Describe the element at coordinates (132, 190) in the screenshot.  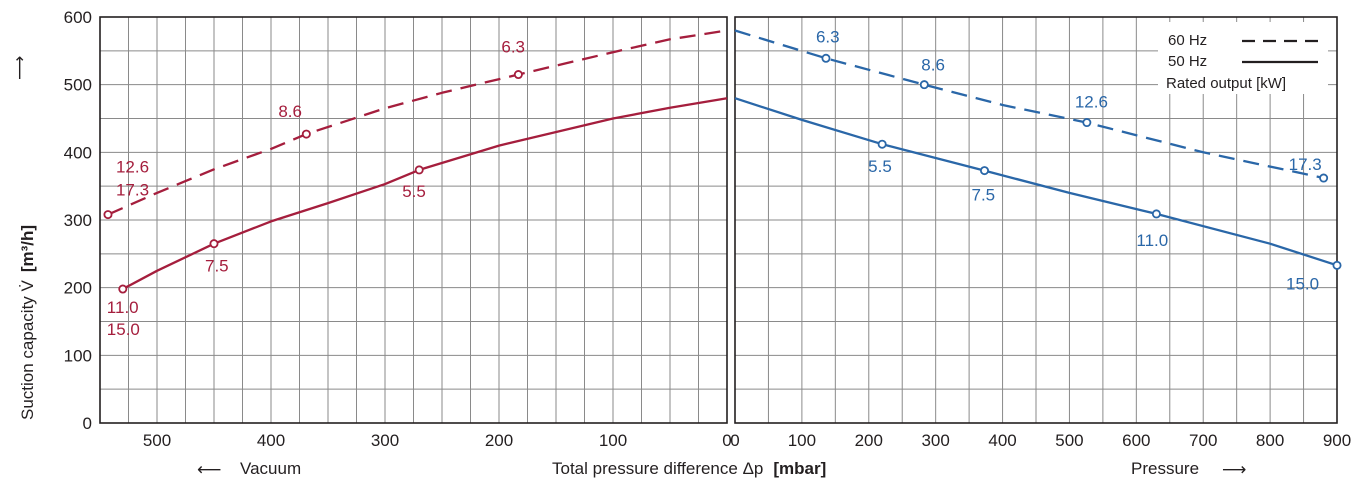
I see `vacuum-rated-output-label: 17.3` at that location.